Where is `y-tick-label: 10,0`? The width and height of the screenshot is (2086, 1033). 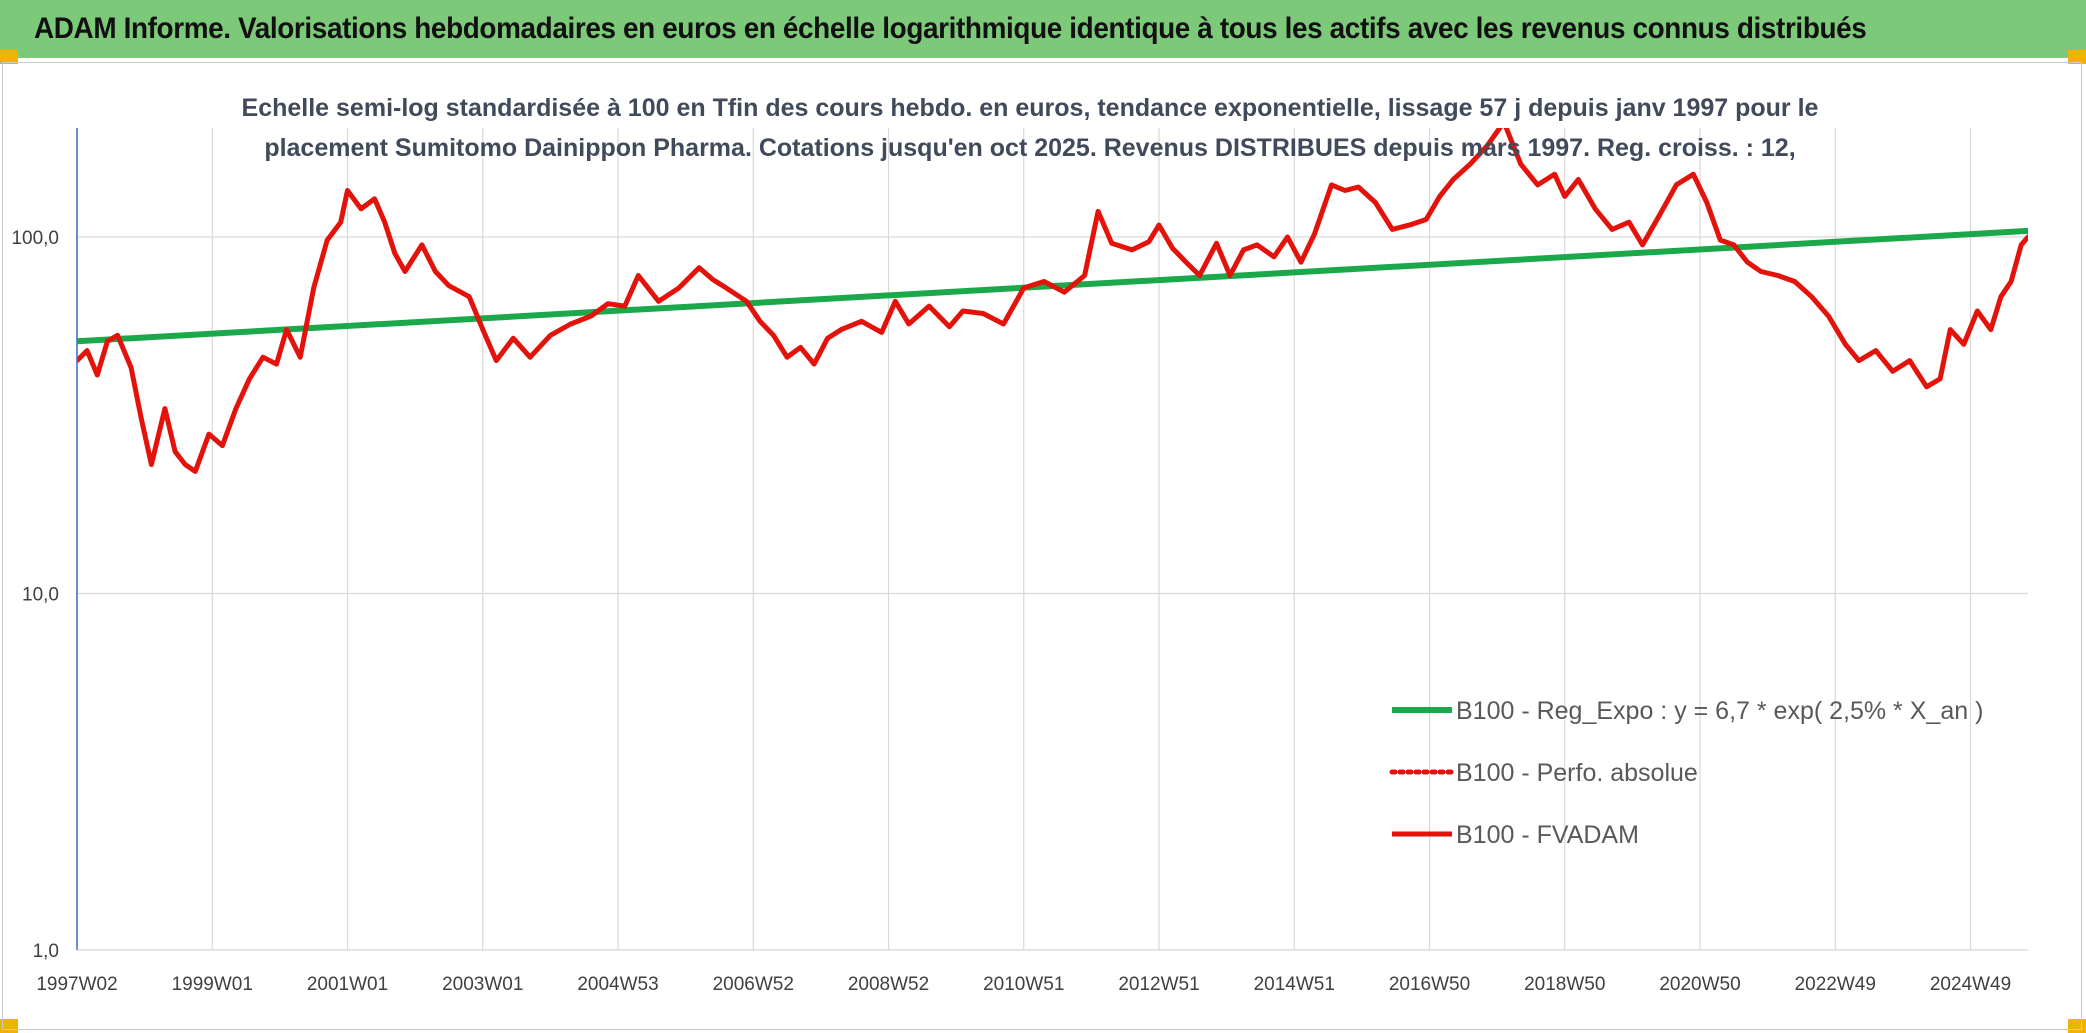 y-tick-label: 10,0 is located at coordinates (40, 595).